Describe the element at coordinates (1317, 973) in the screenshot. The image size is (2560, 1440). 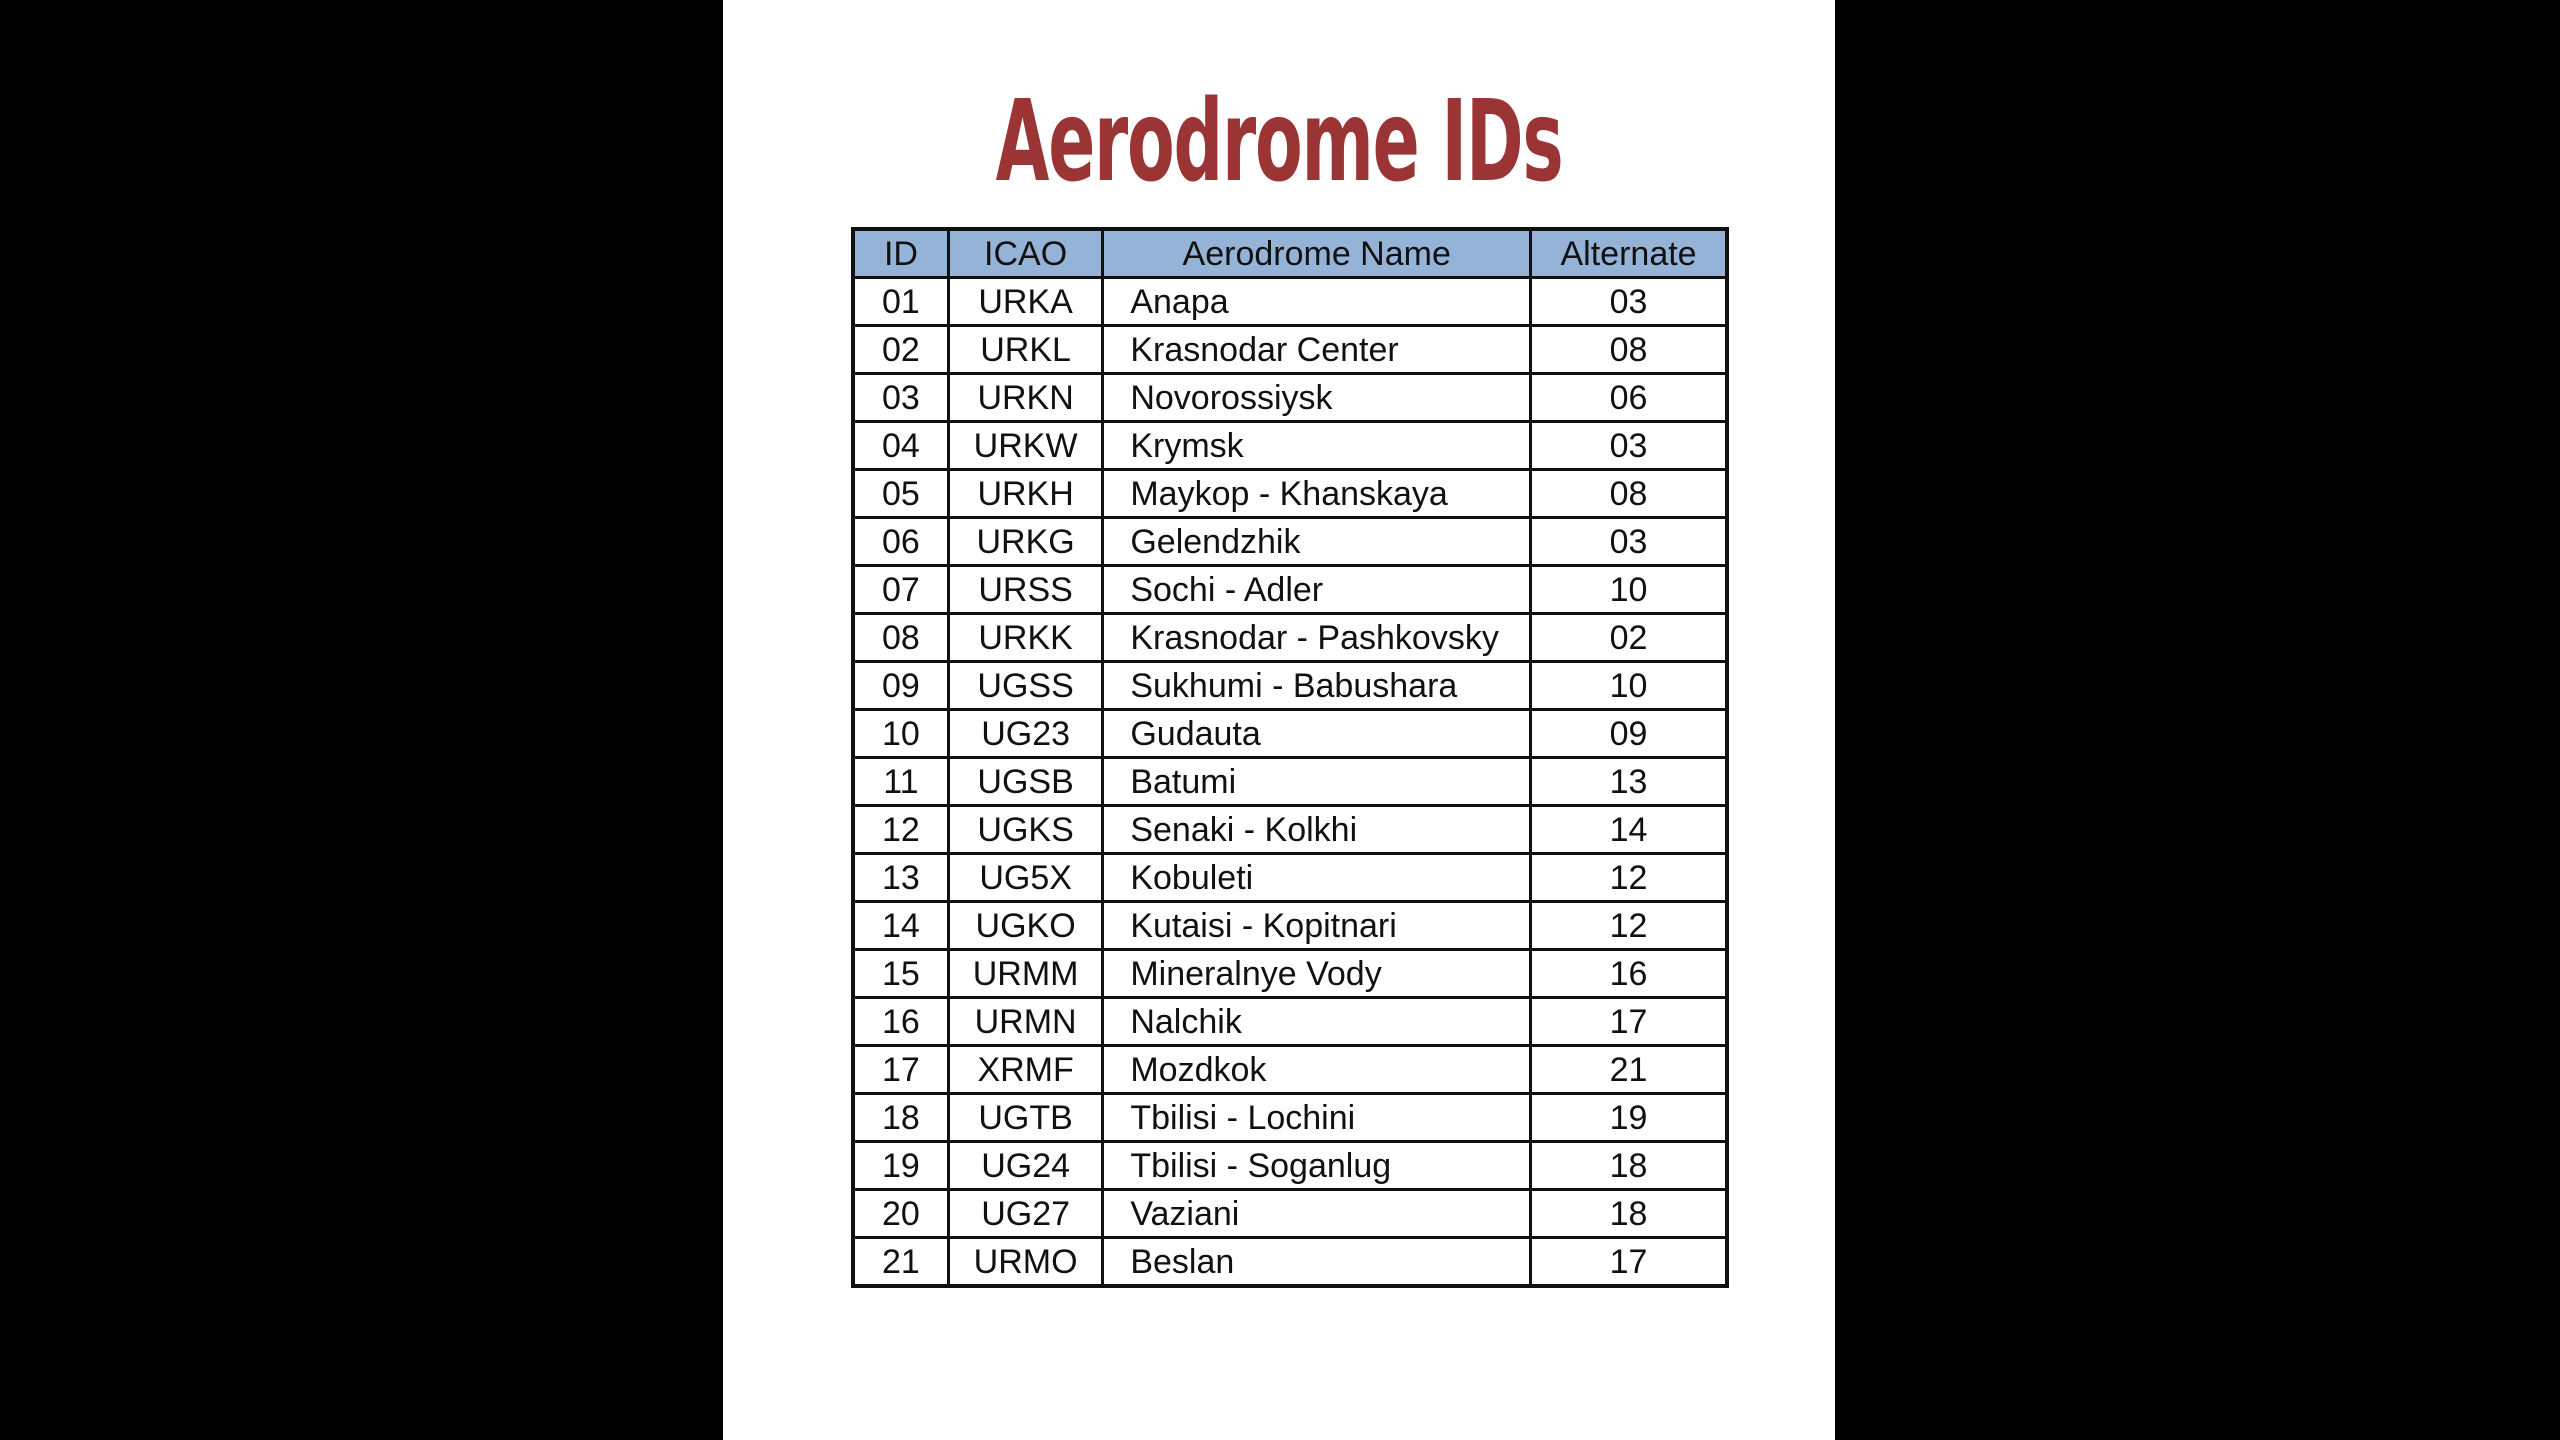
I see `aerodrome-name-cell: Mineralnye Vody` at that location.